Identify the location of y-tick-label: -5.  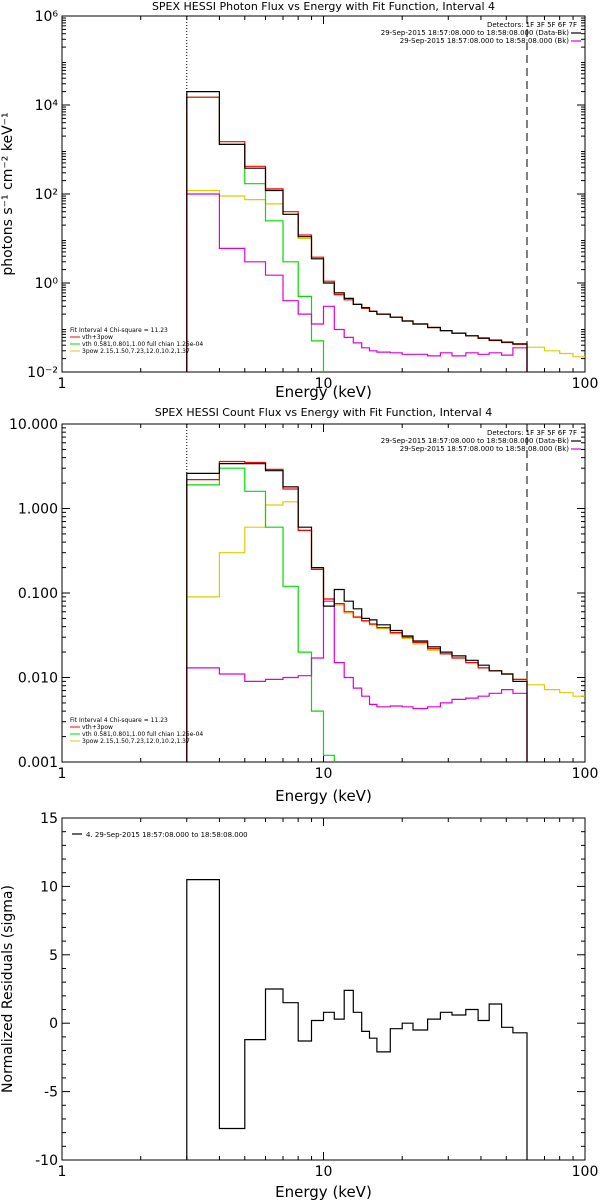
(51, 1093).